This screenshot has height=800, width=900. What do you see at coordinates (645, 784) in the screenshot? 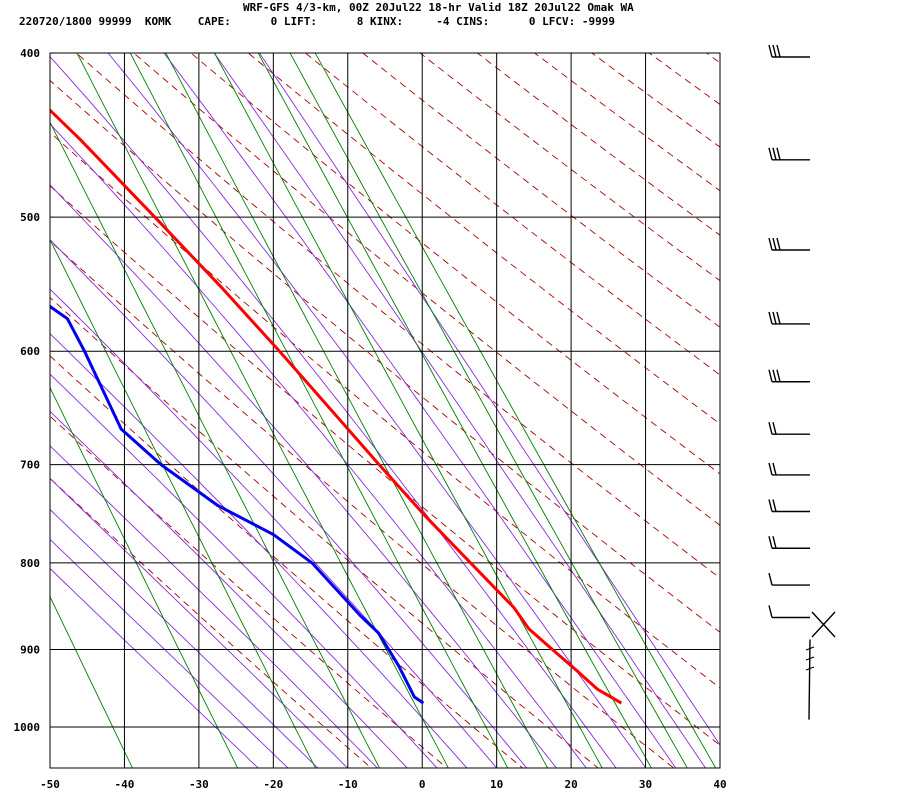
I see `x-tick-label: 30` at bounding box center [645, 784].